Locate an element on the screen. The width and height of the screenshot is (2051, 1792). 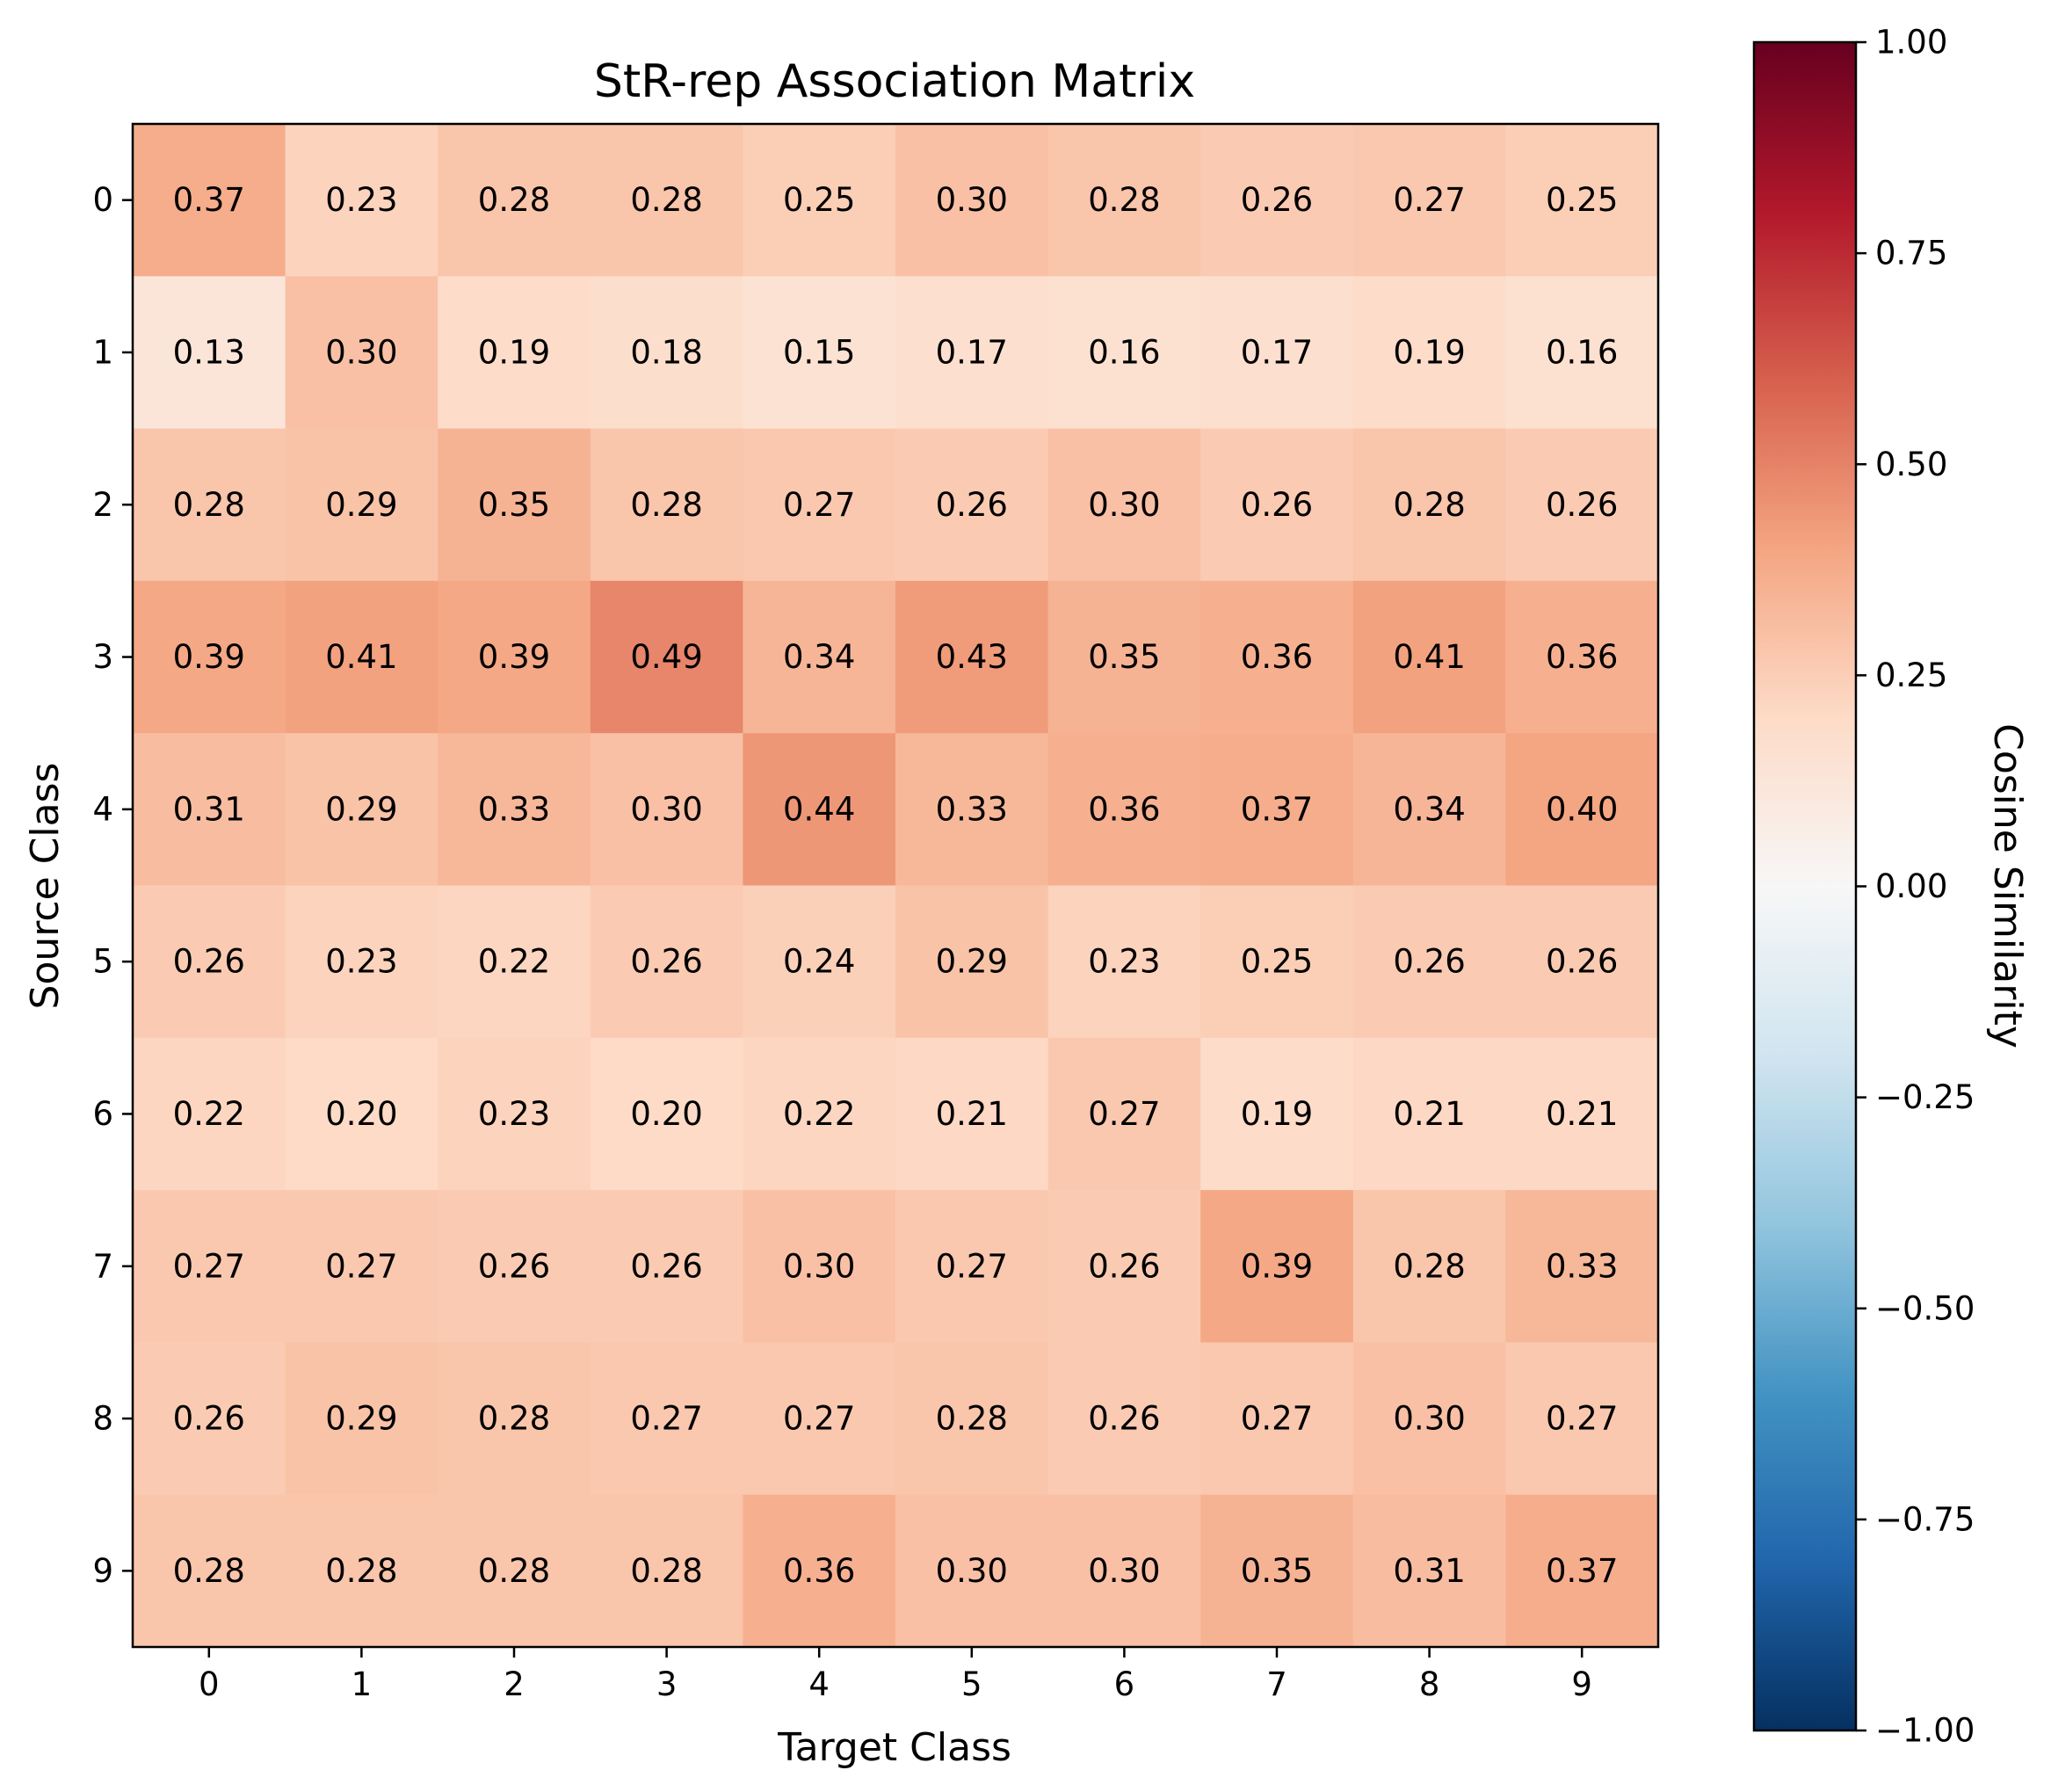
heatmap-cell-label: 0.18 is located at coordinates (666, 352).